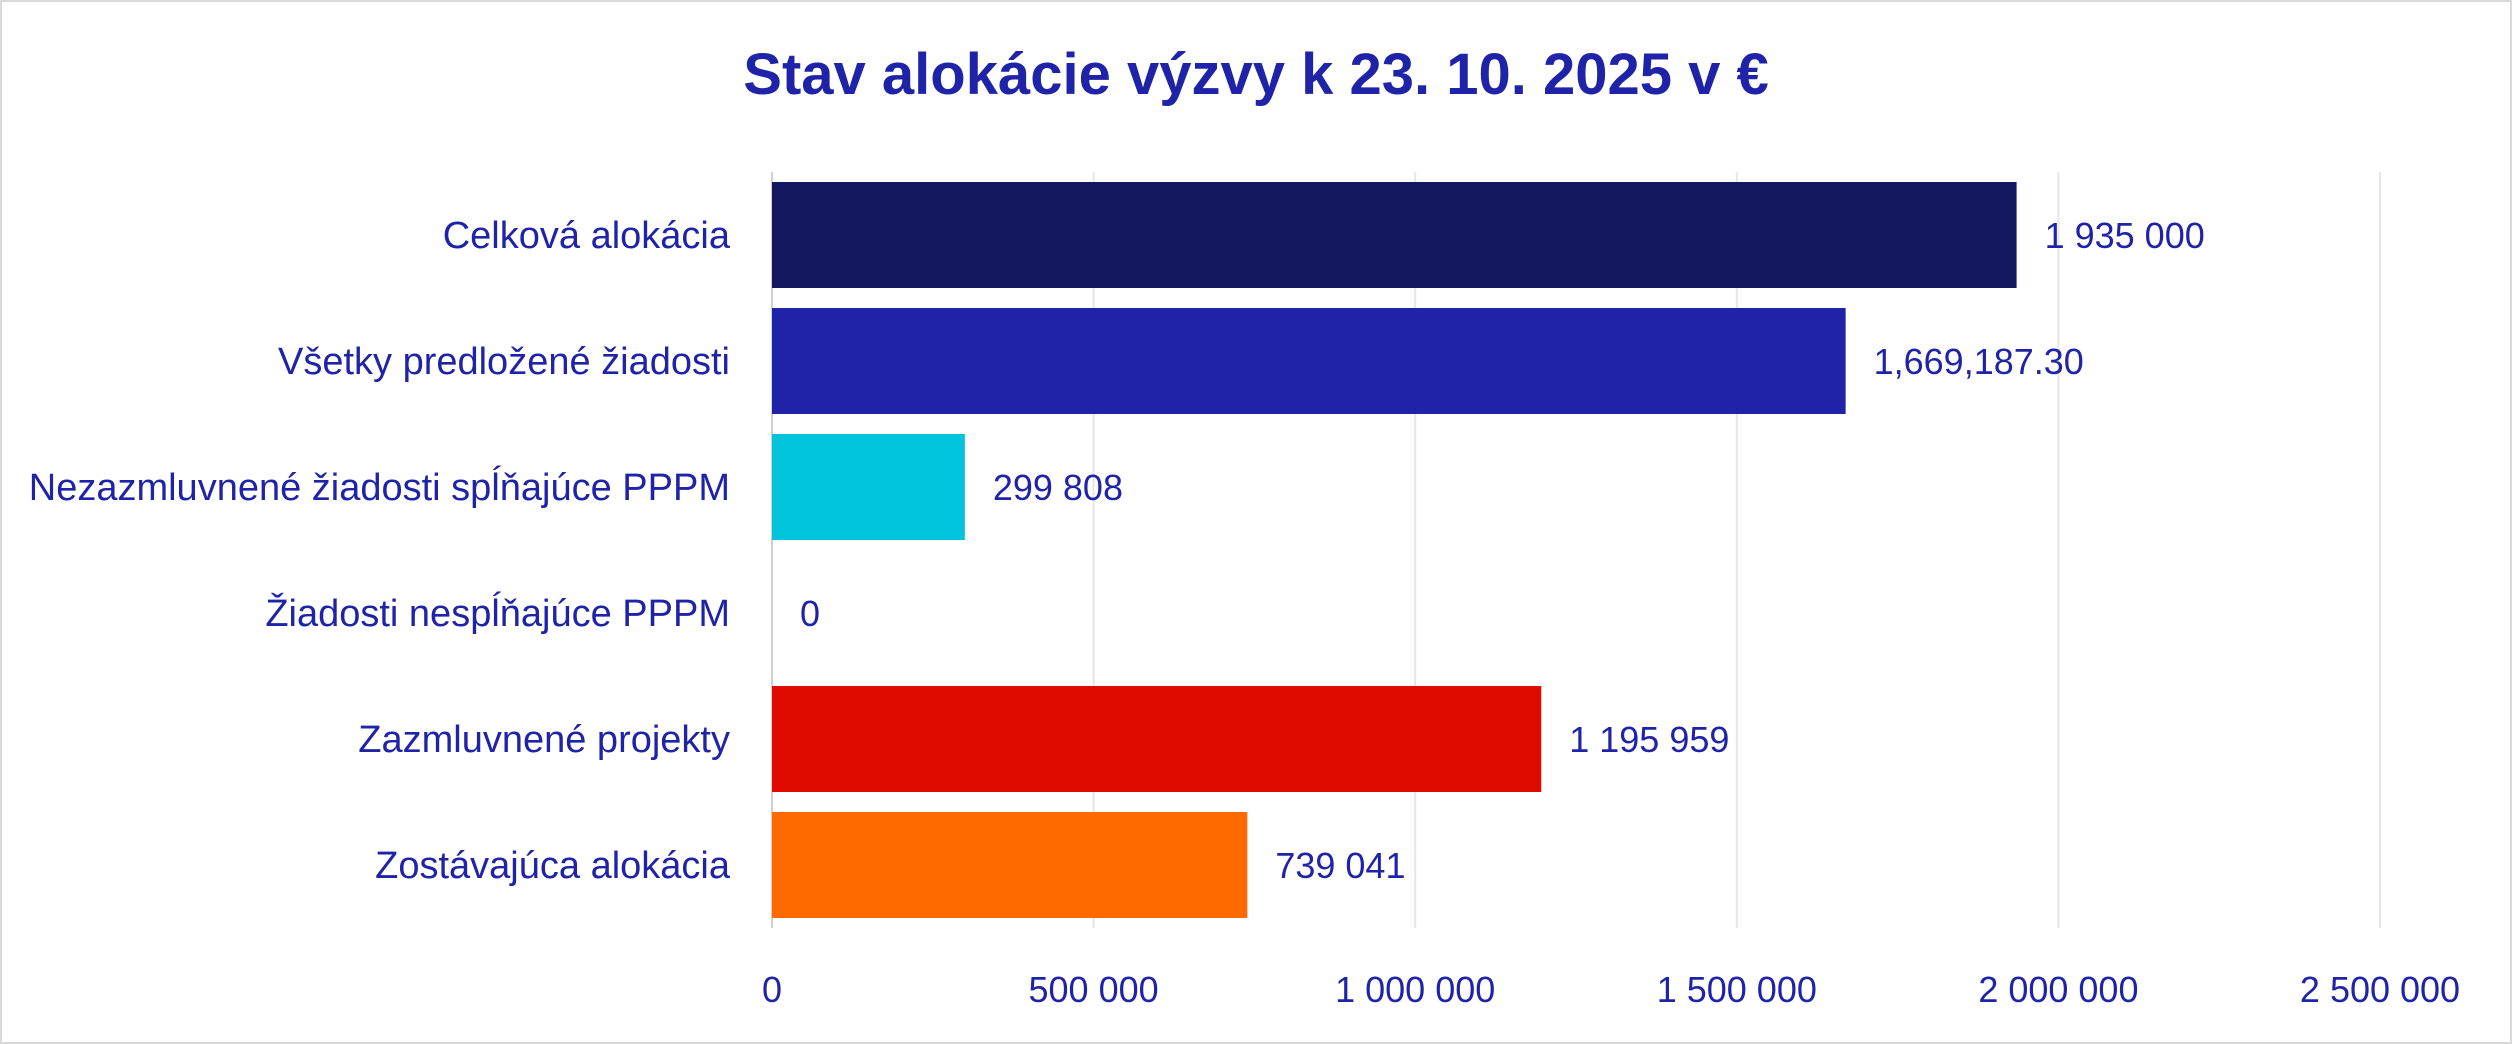  What do you see at coordinates (1979, 361) in the screenshot?
I see `data-label: 1,669,187.30` at bounding box center [1979, 361].